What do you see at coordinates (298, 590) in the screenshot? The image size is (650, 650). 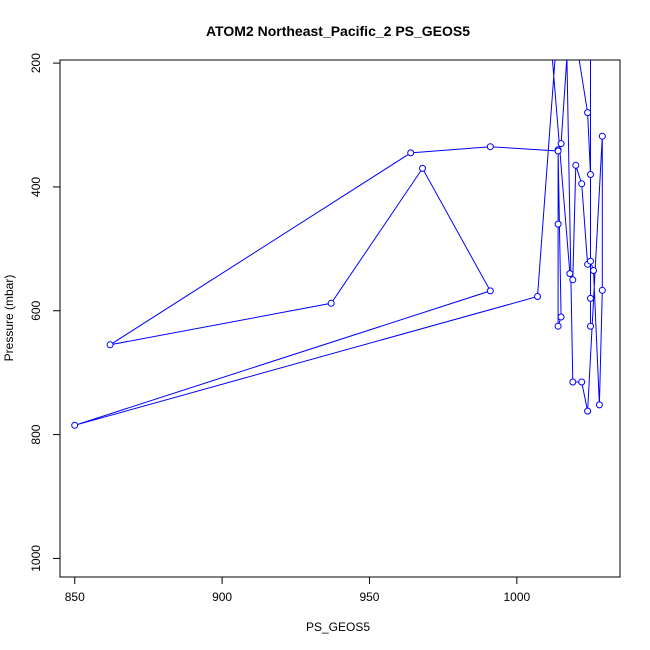 I see `x-axis: 850 900 950 1000` at bounding box center [298, 590].